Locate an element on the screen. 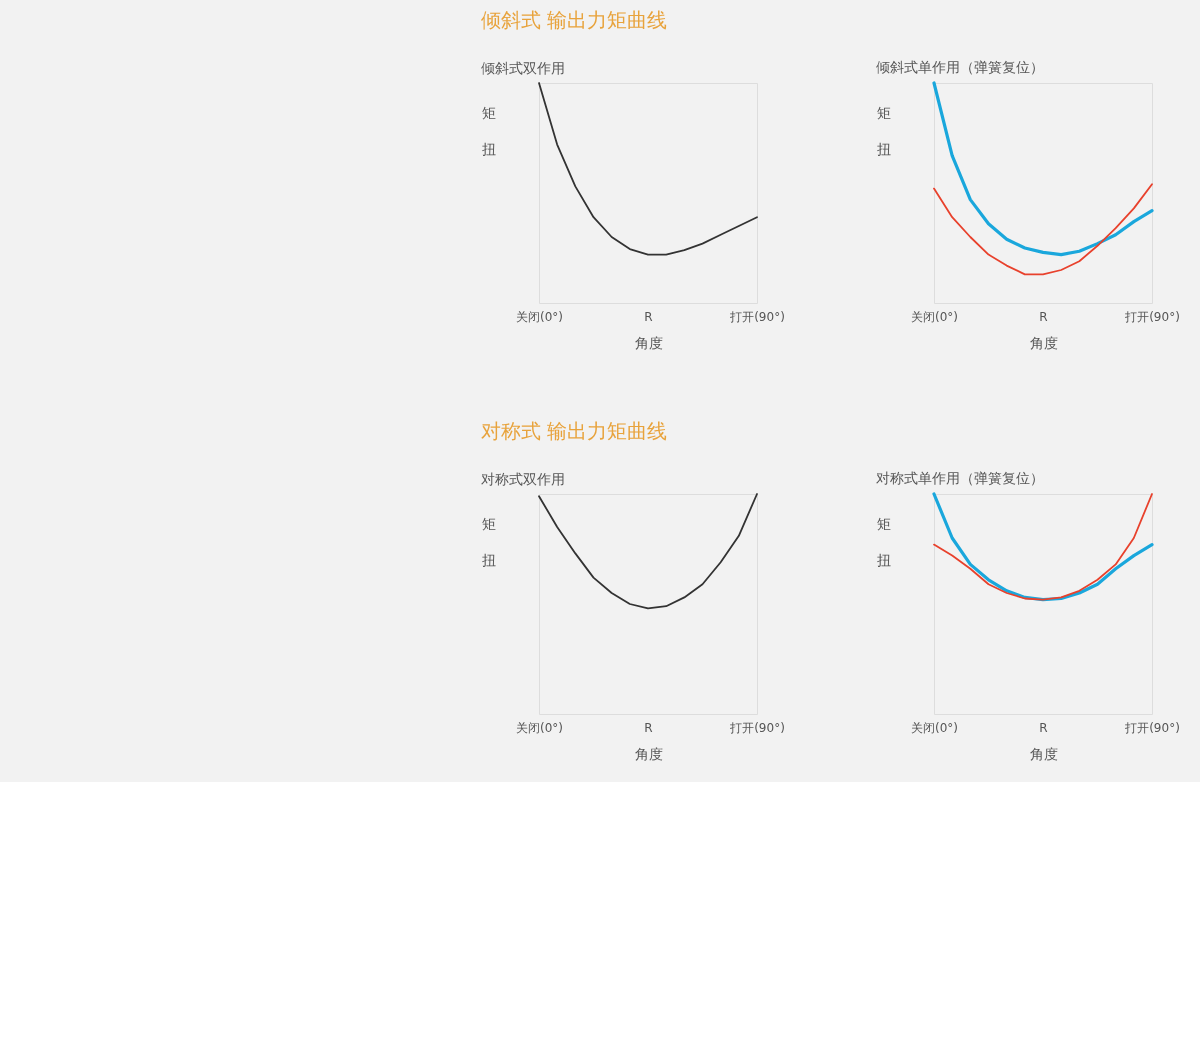 The width and height of the screenshot is (1200, 1040). text: 对称式 输出力矩曲线 is located at coordinates (573, 430).